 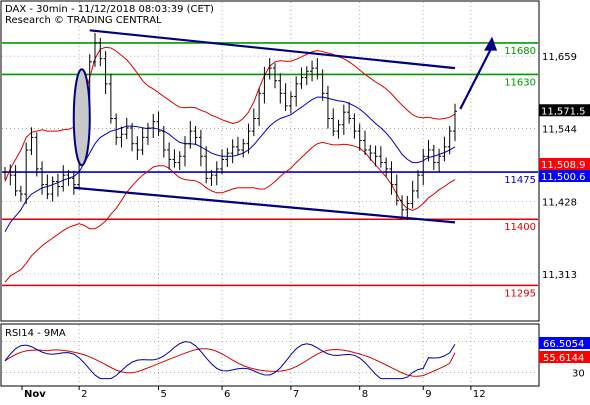 I want to click on rsi-line, so click(x=230, y=360).